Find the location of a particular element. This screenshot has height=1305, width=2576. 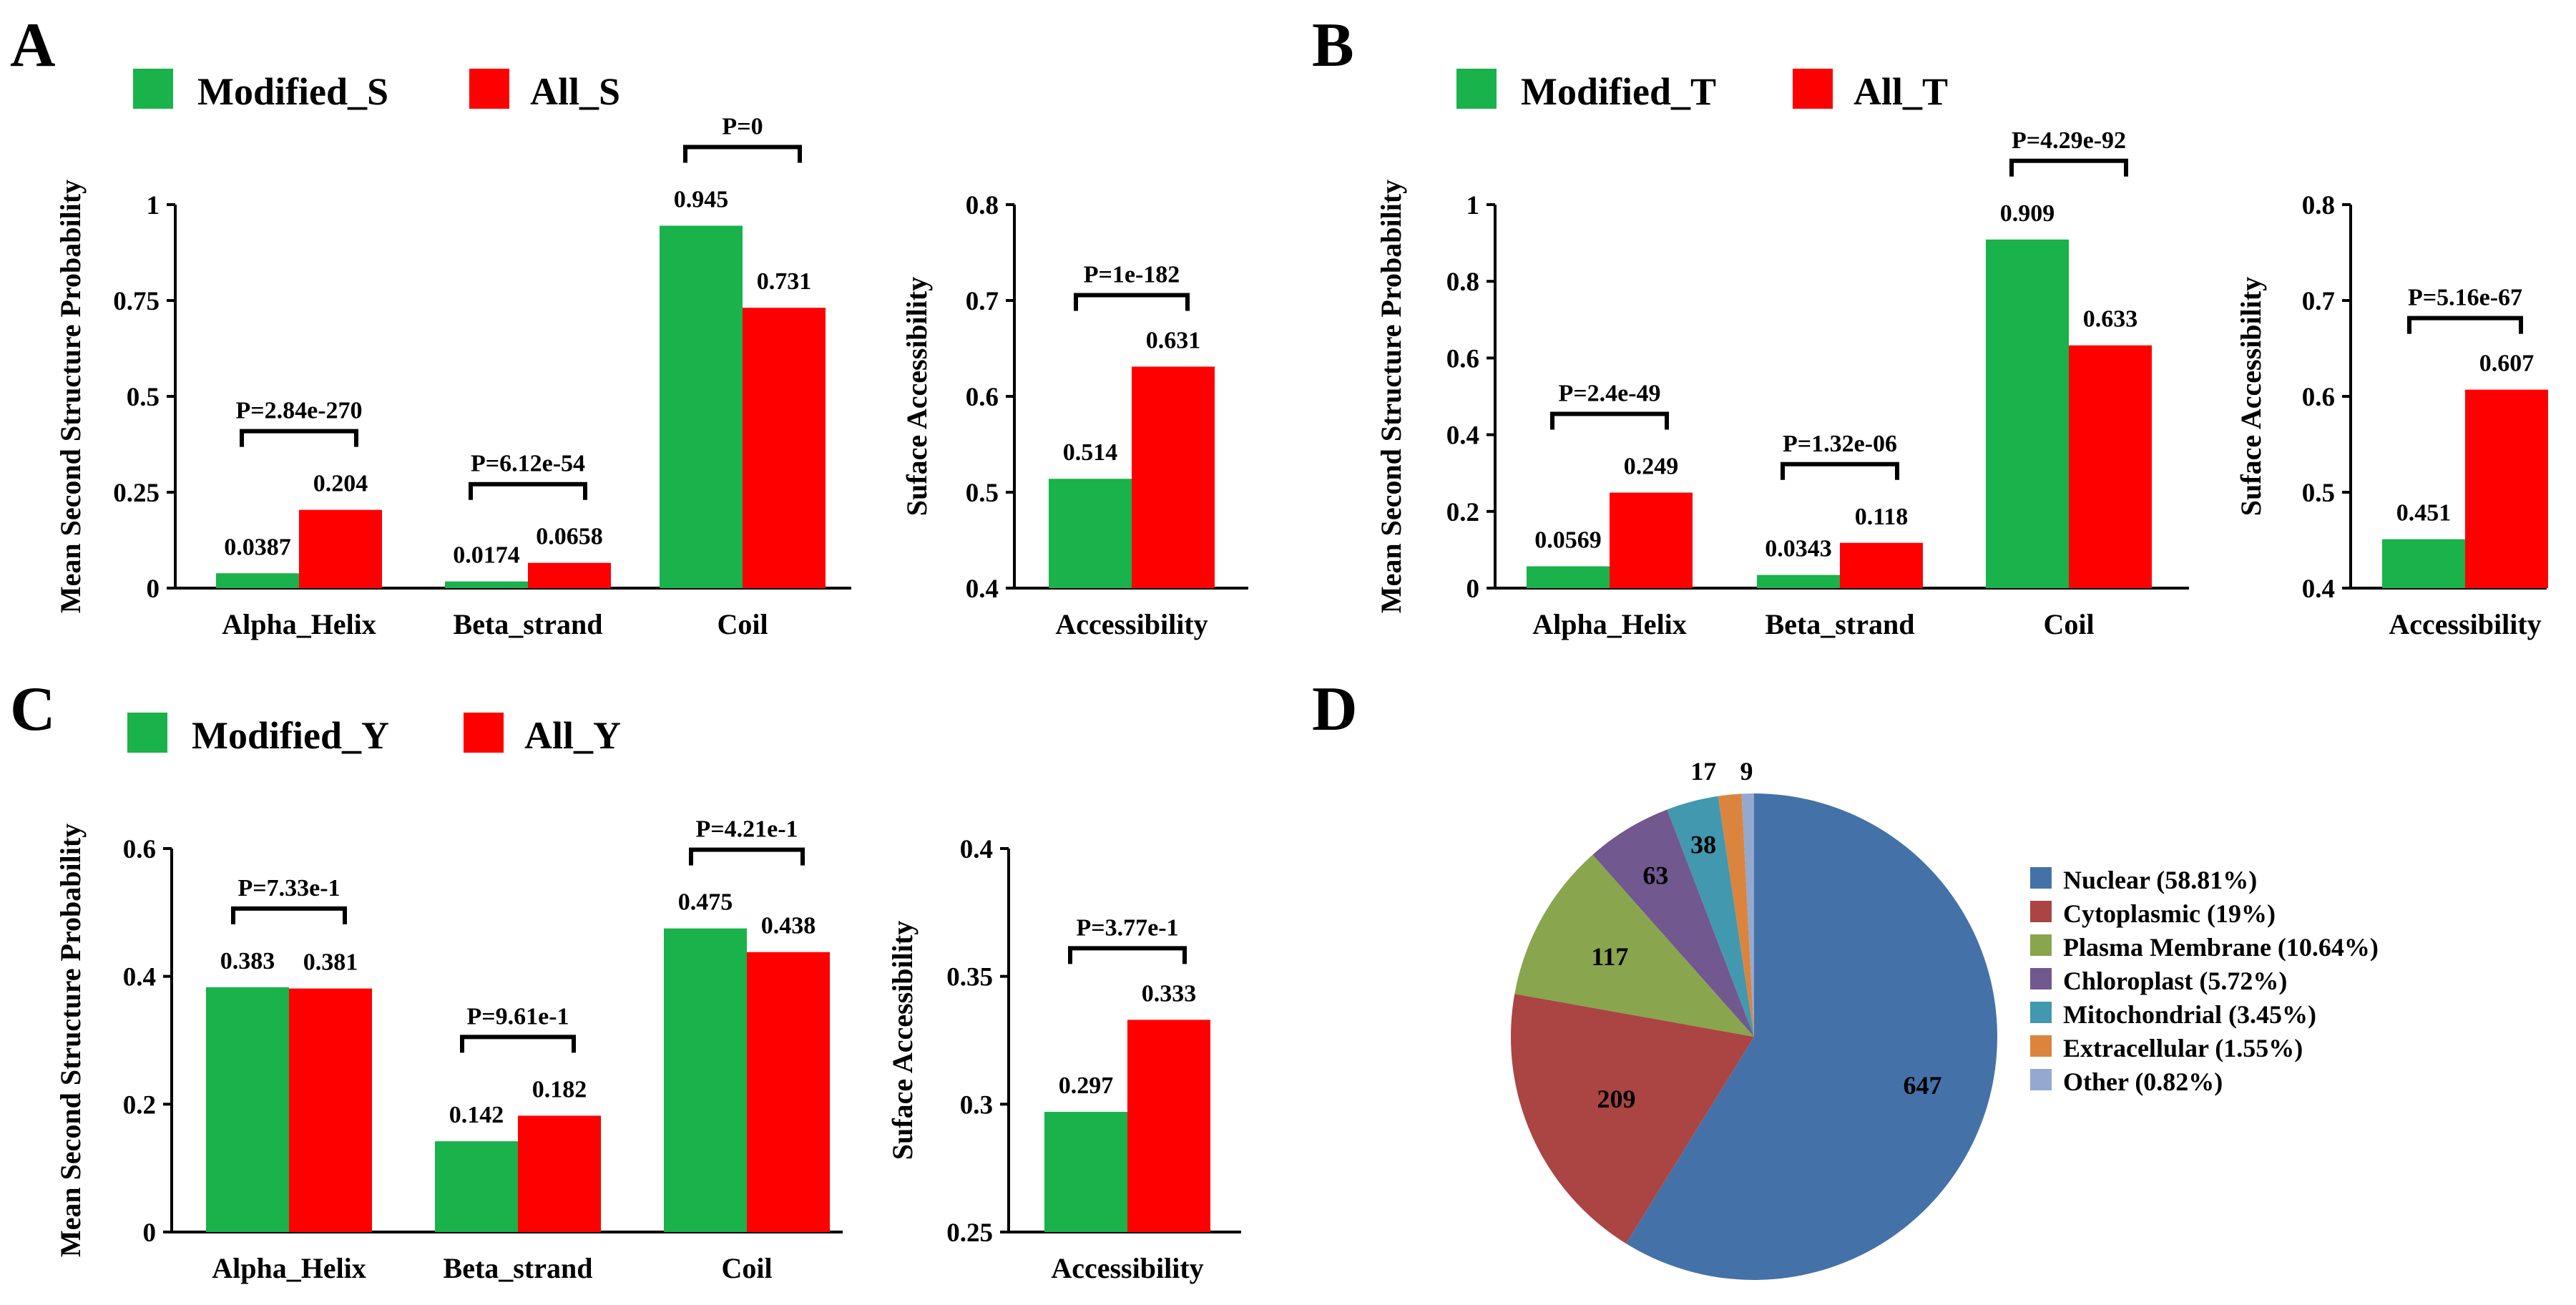

pie-count-label: 209 is located at coordinates (1616, 1099).